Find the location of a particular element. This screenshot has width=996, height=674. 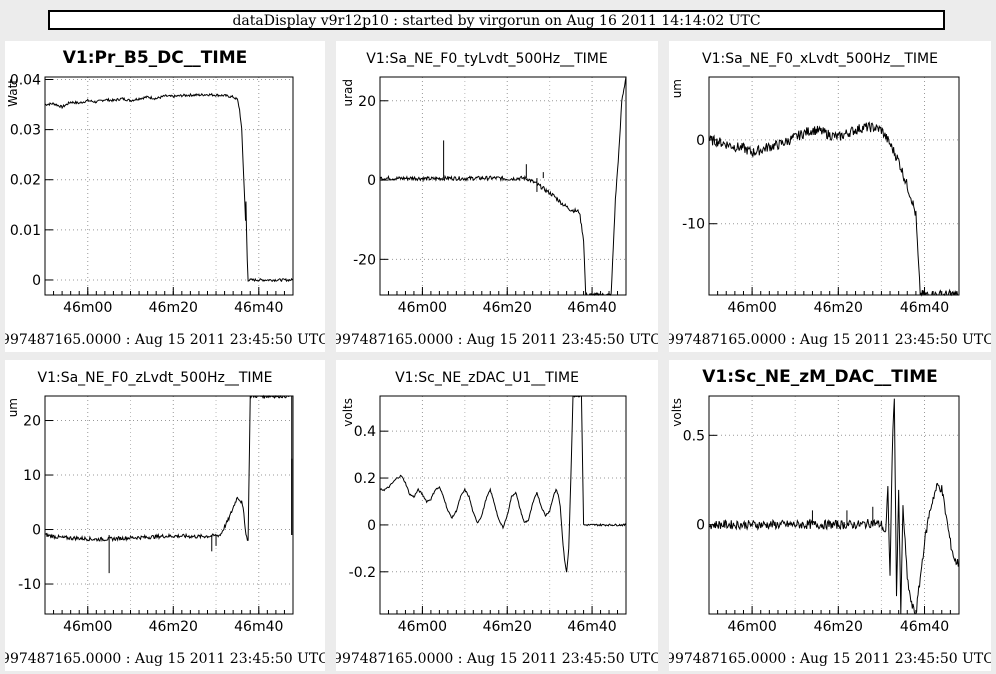

y-tick-label: -0.2 is located at coordinates (362, 573).